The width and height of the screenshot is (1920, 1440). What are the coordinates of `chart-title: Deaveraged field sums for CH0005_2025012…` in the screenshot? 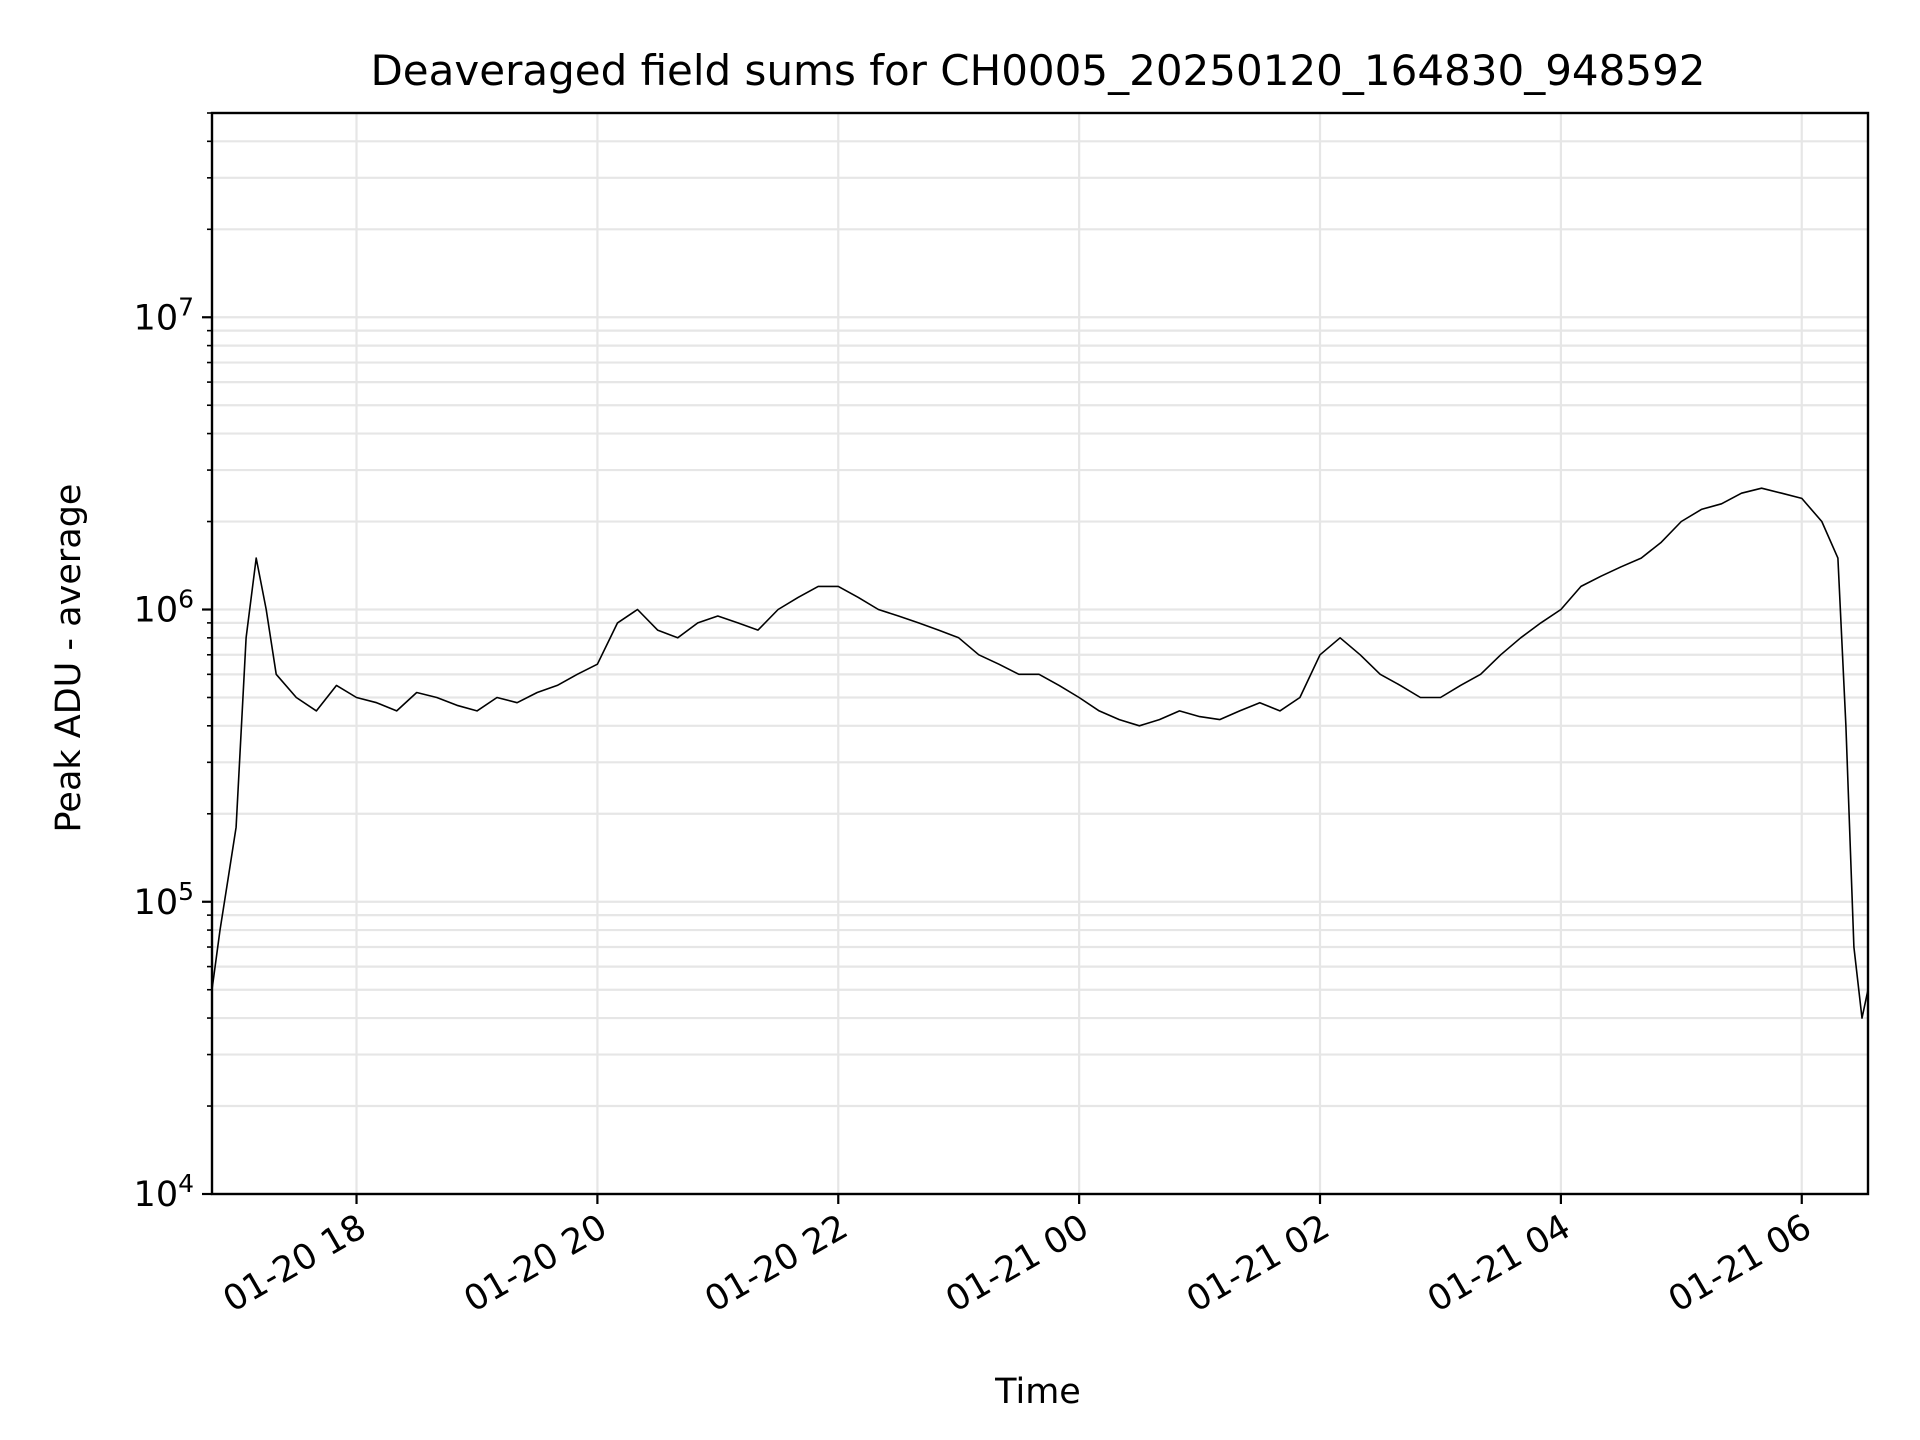 It's located at (1037, 70).